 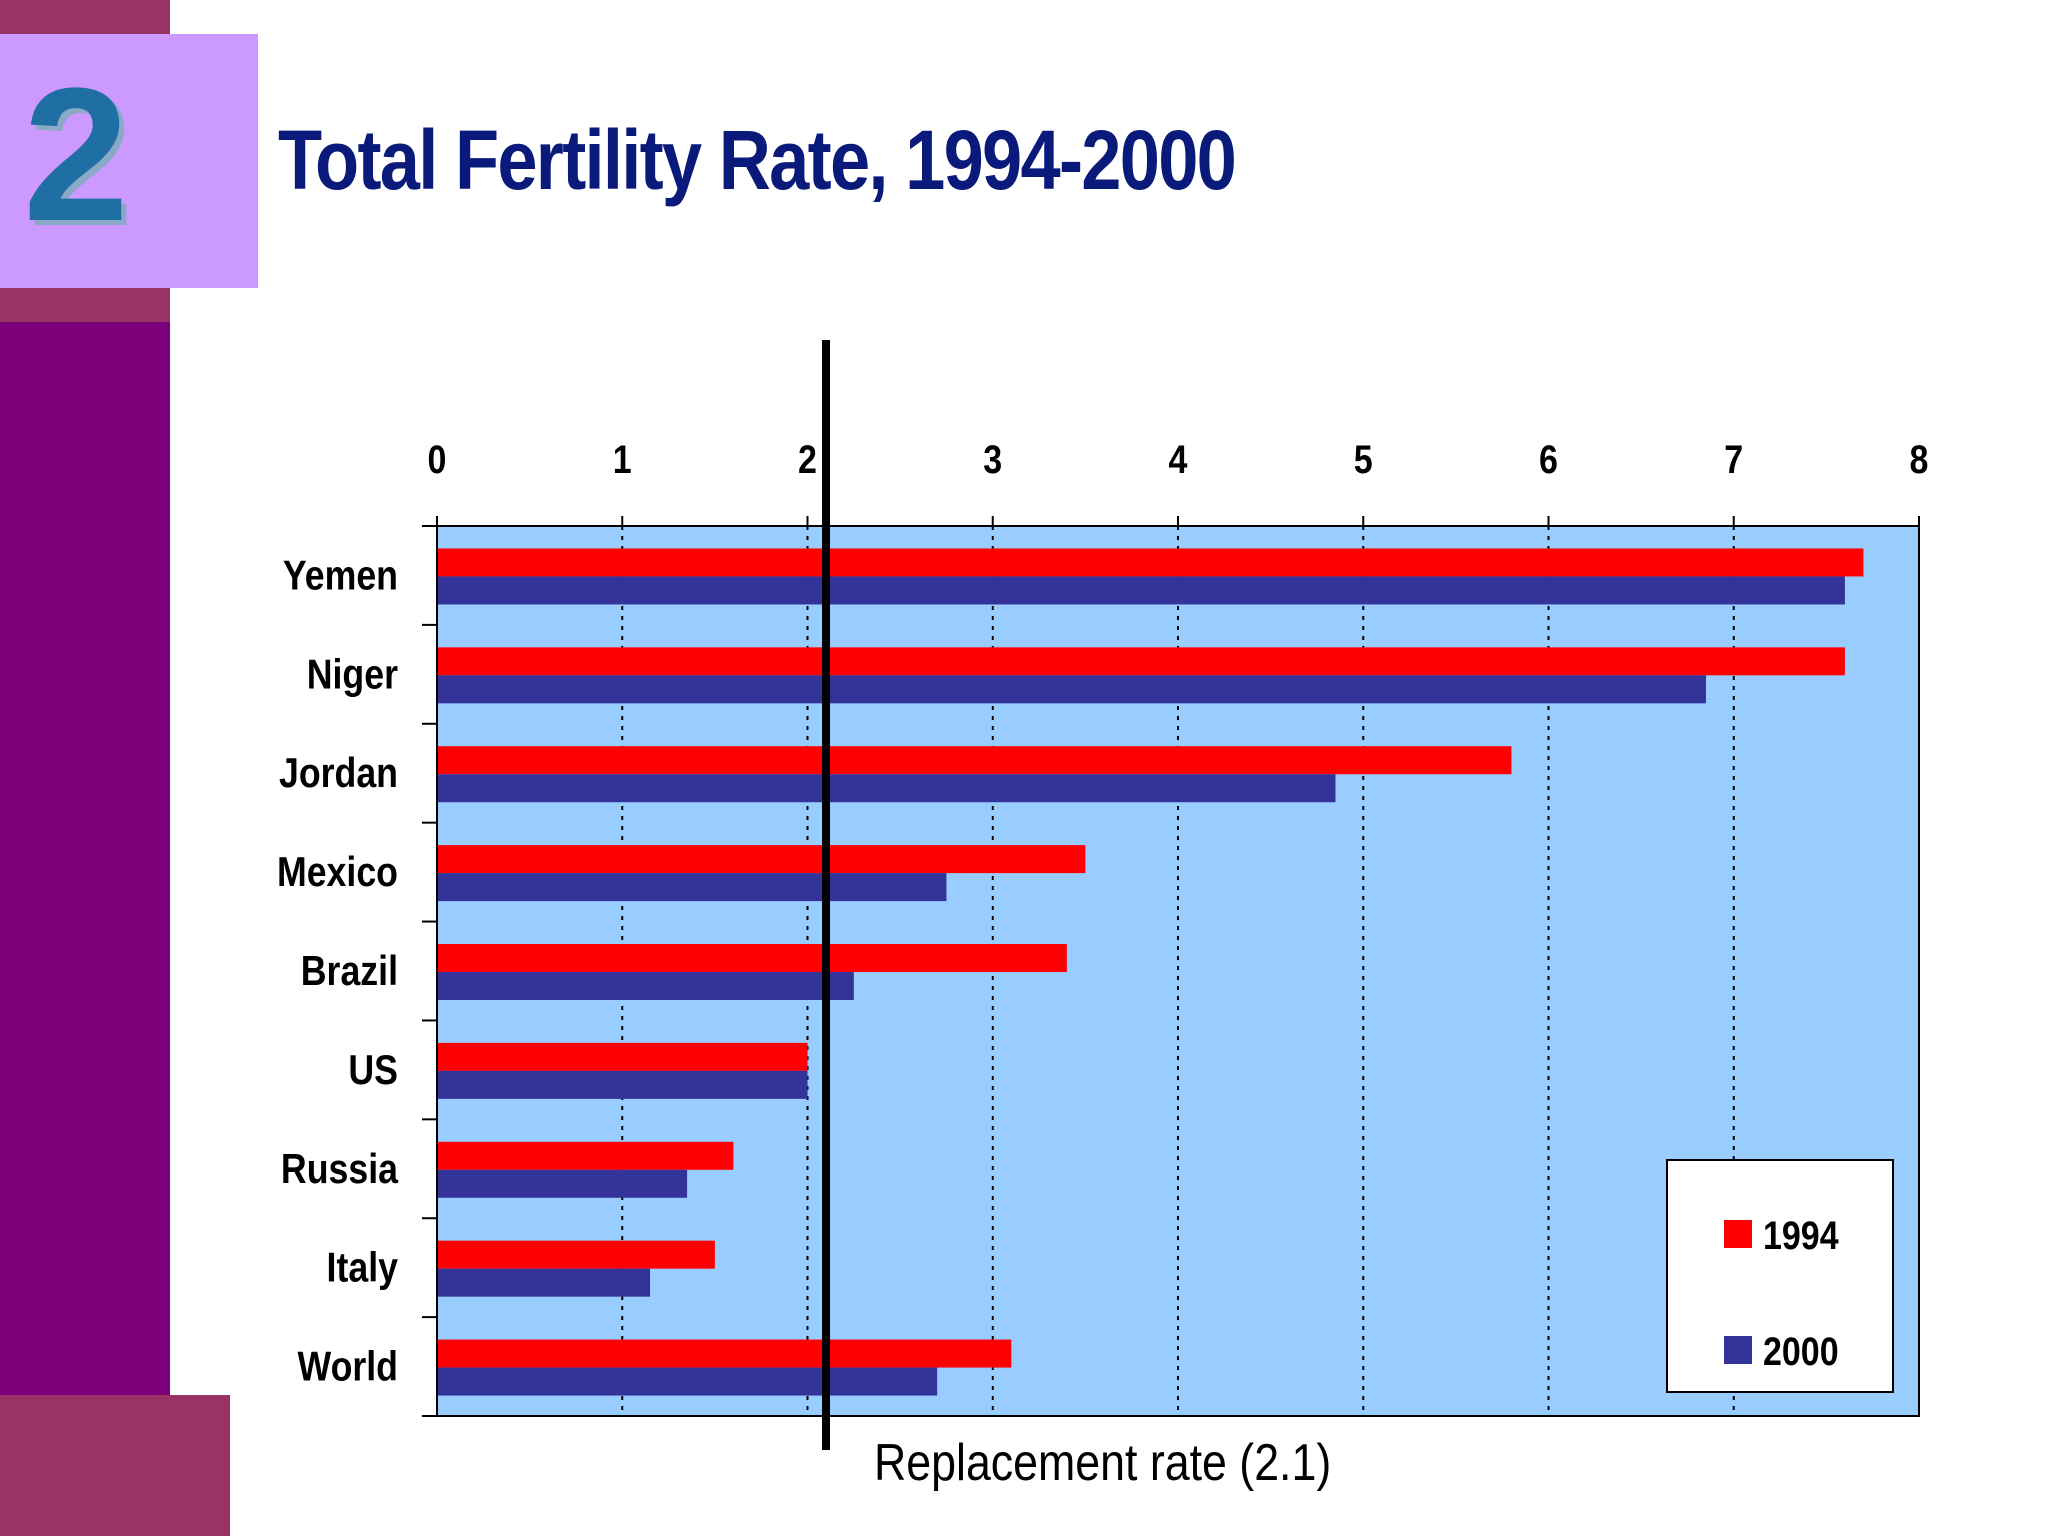 I want to click on x-tick-label: 2, so click(x=807, y=458).